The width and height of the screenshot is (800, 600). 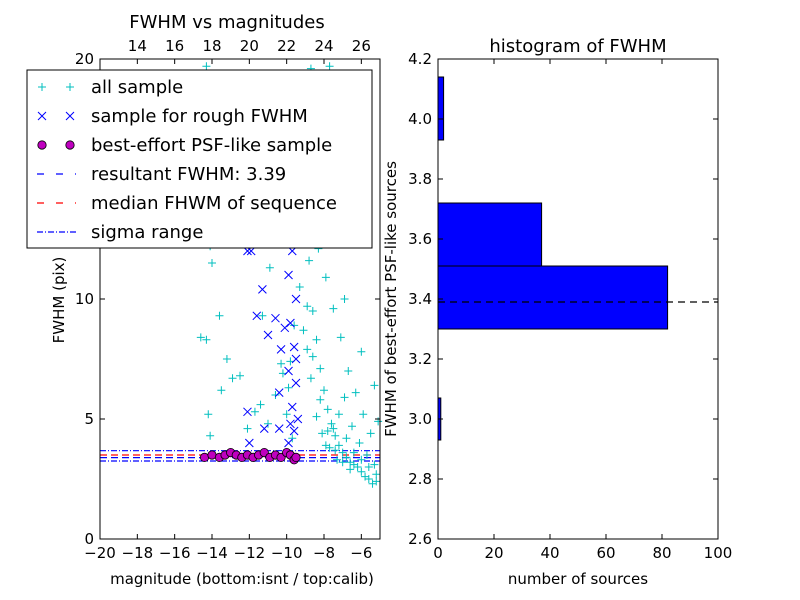 I want to click on x-tick-label-6: −8, so click(x=324, y=553).